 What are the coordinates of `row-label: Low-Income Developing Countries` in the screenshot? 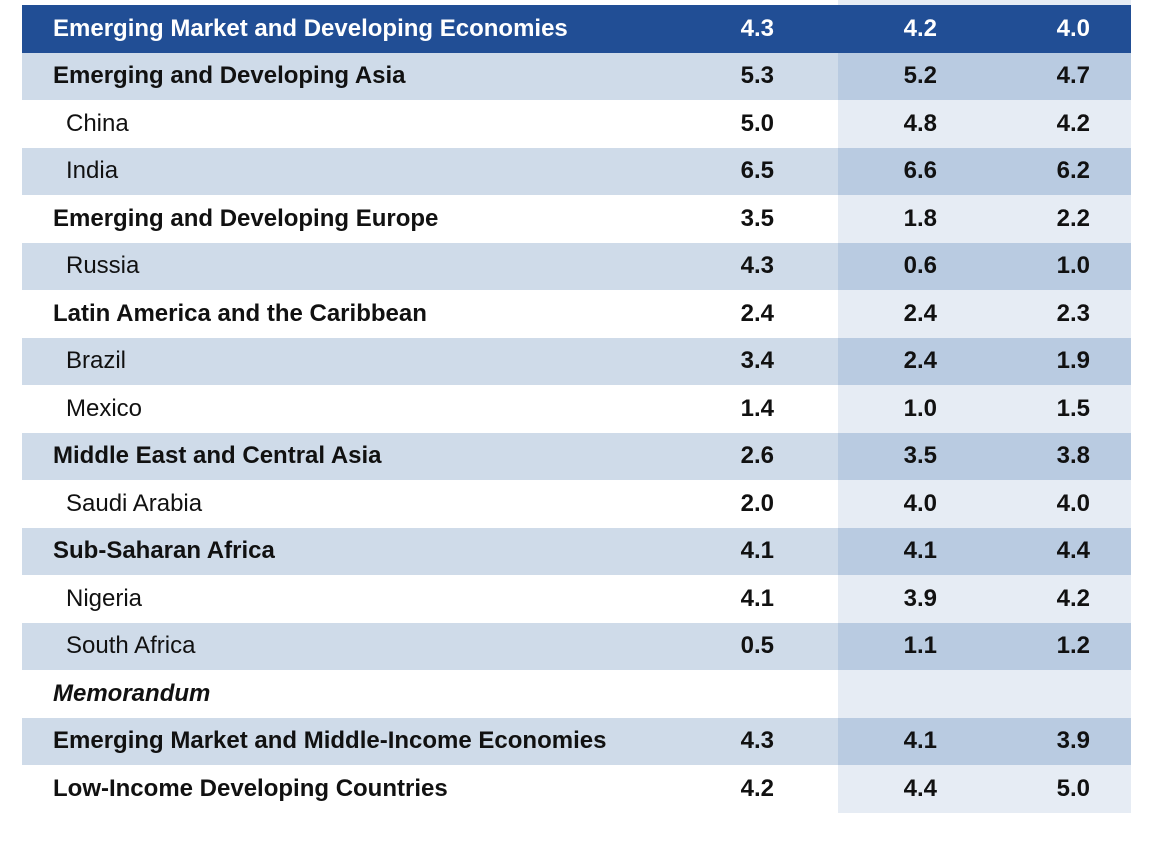 It's located at (361, 789).